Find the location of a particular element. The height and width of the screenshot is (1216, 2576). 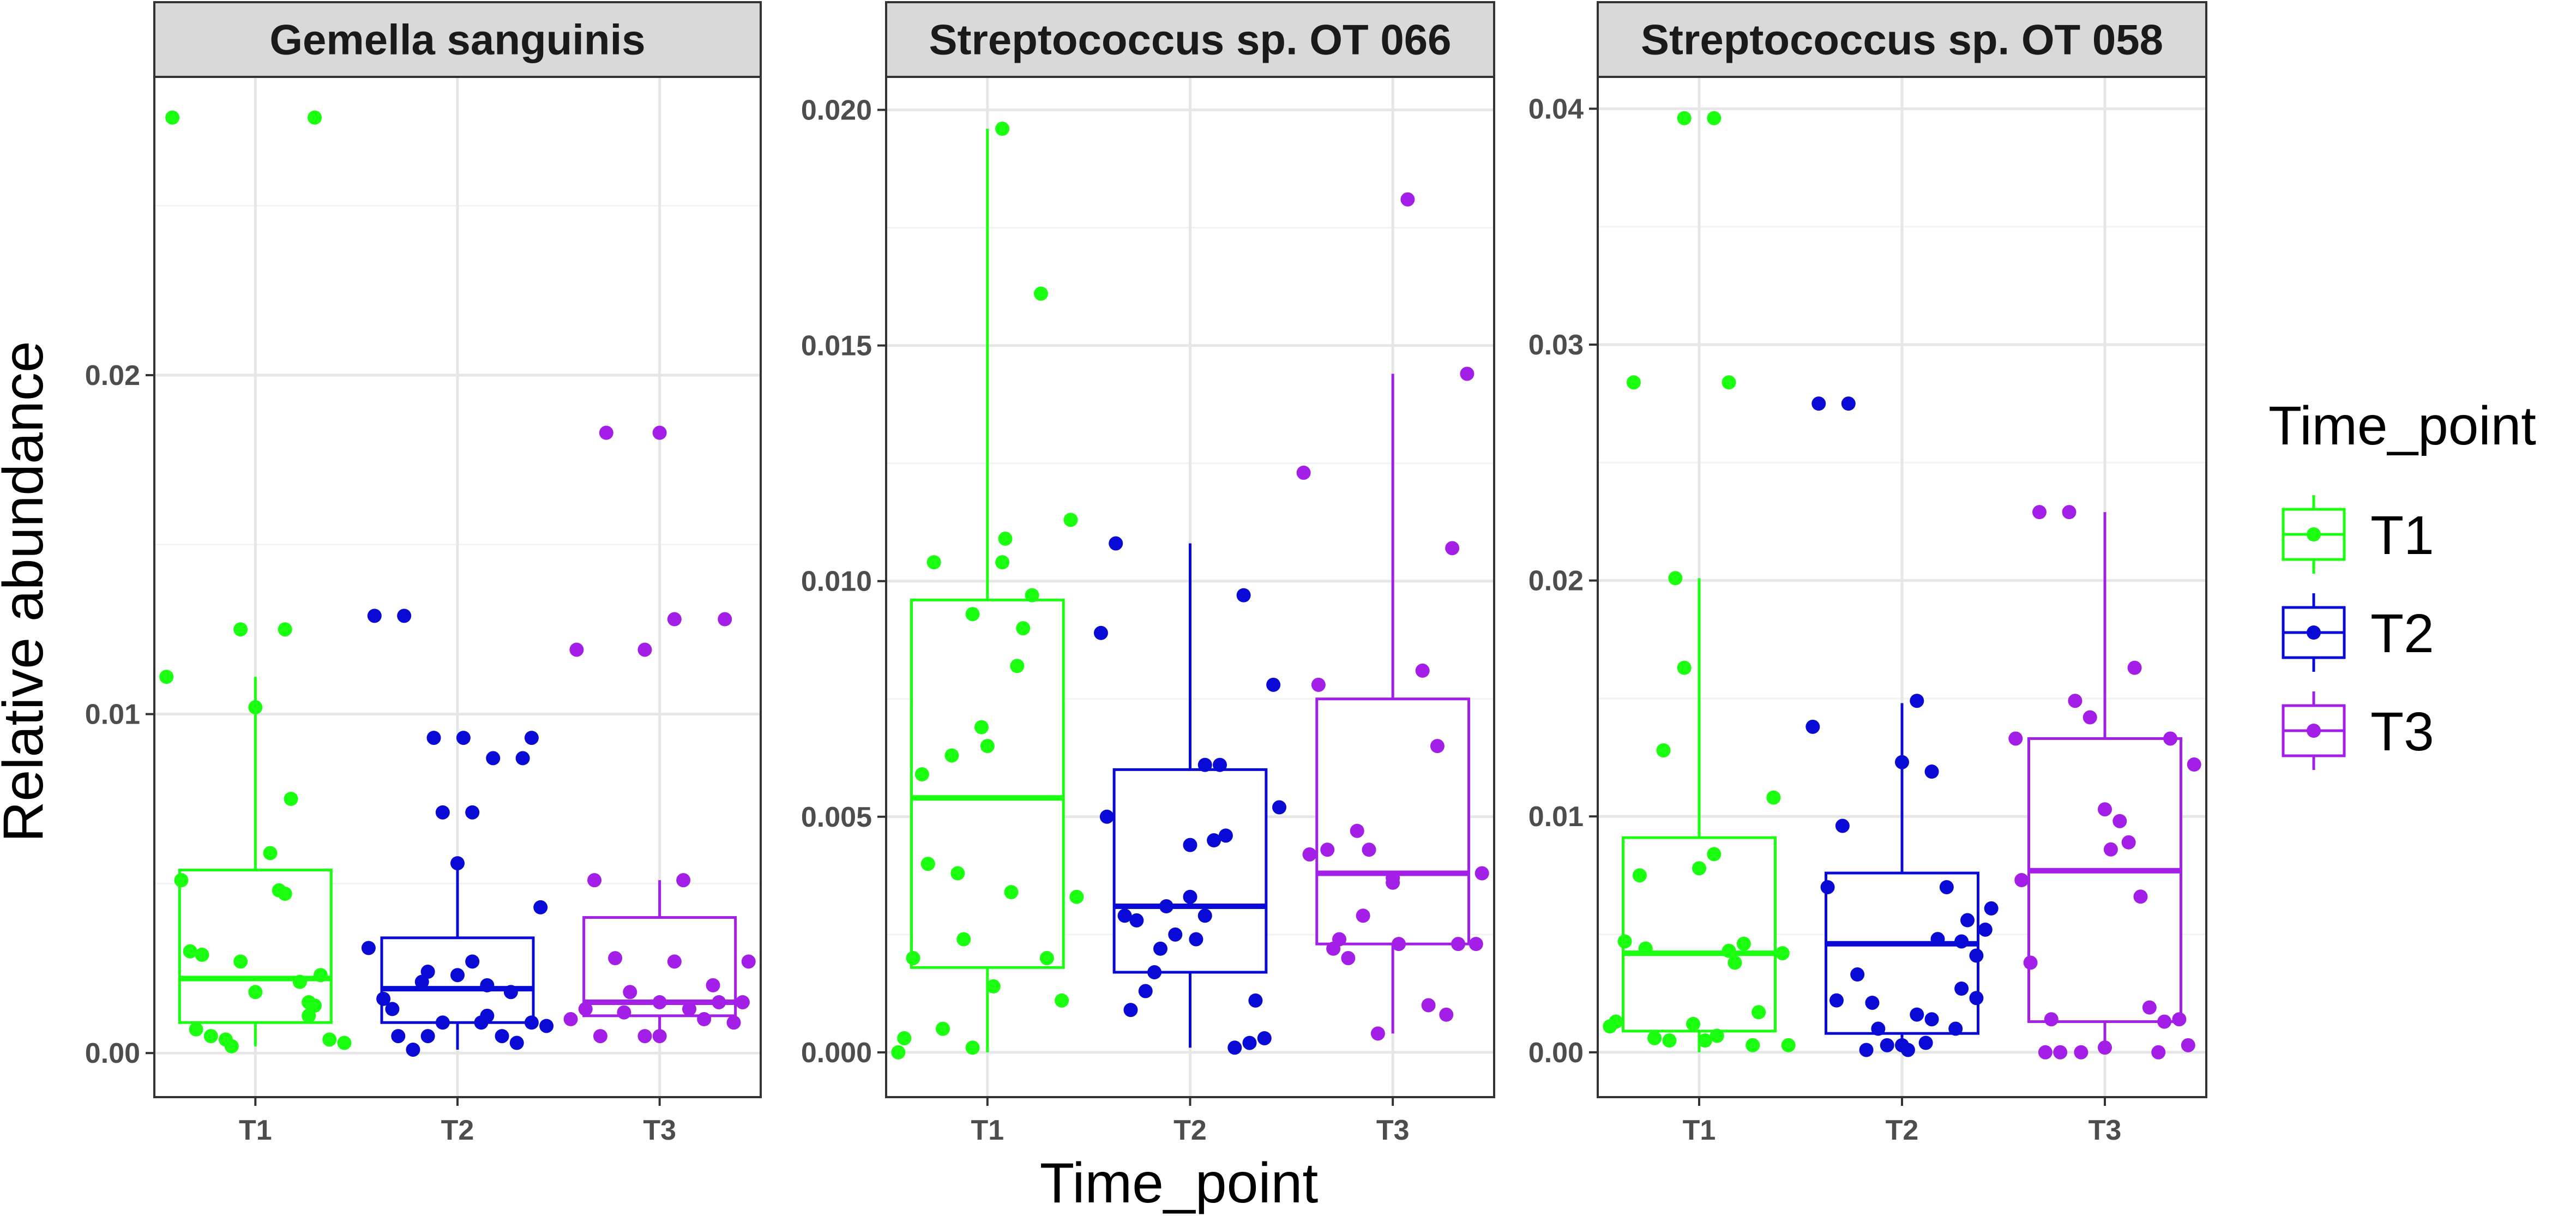

strip-background is located at coordinates (457, 39).